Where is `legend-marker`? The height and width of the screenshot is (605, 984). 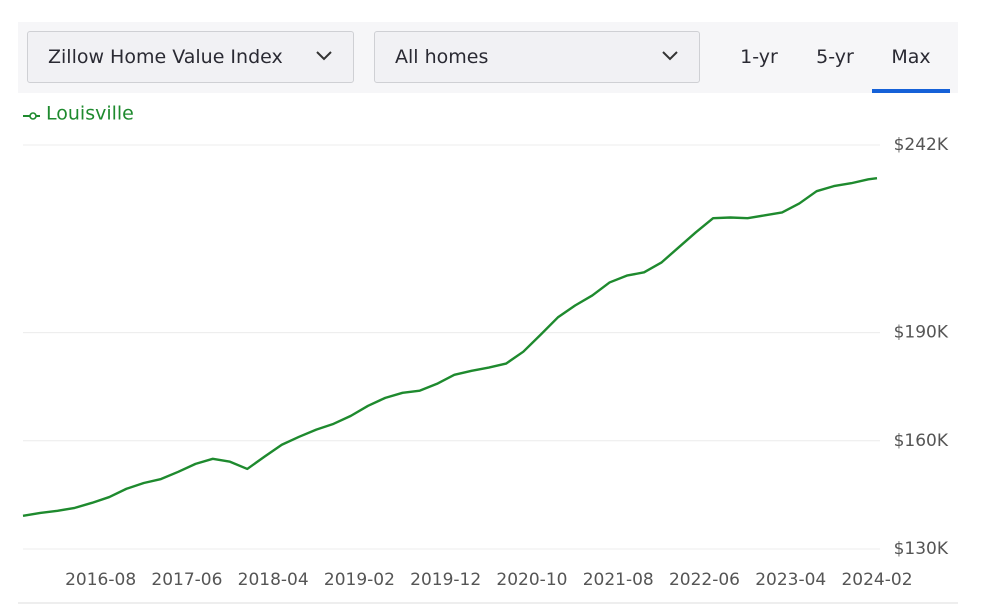
legend-marker is located at coordinates (33, 116).